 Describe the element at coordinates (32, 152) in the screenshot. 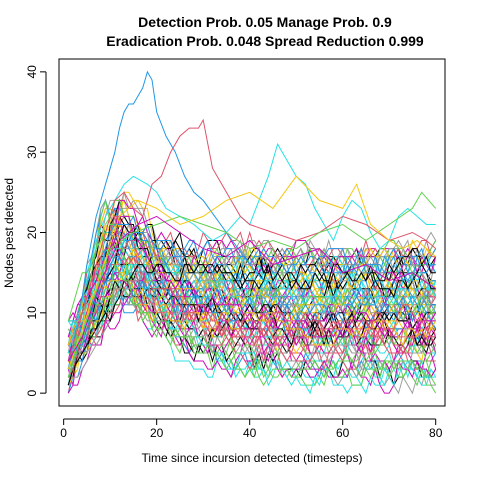

I see `y-tick-label: 30` at that location.